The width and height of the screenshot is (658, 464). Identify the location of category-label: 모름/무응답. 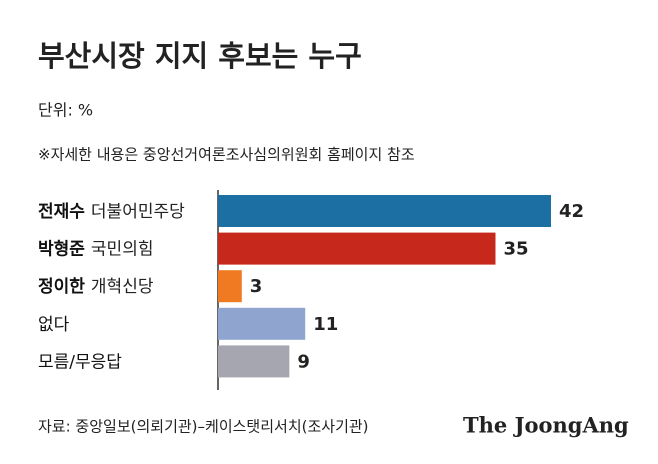
(80, 362).